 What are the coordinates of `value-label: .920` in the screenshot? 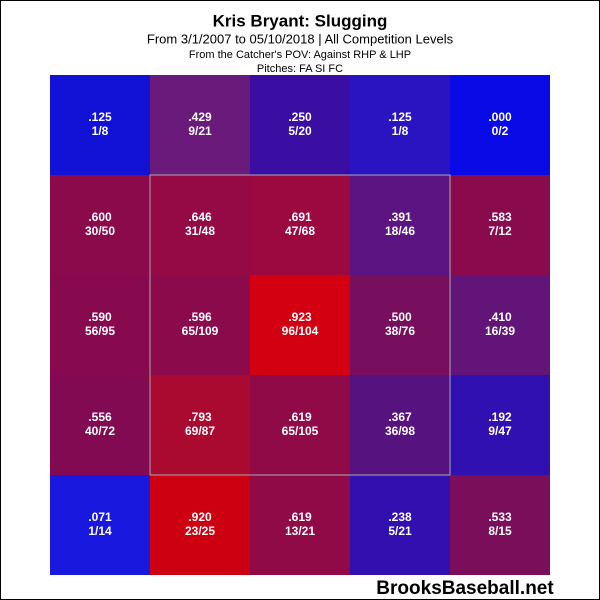 It's located at (200, 517).